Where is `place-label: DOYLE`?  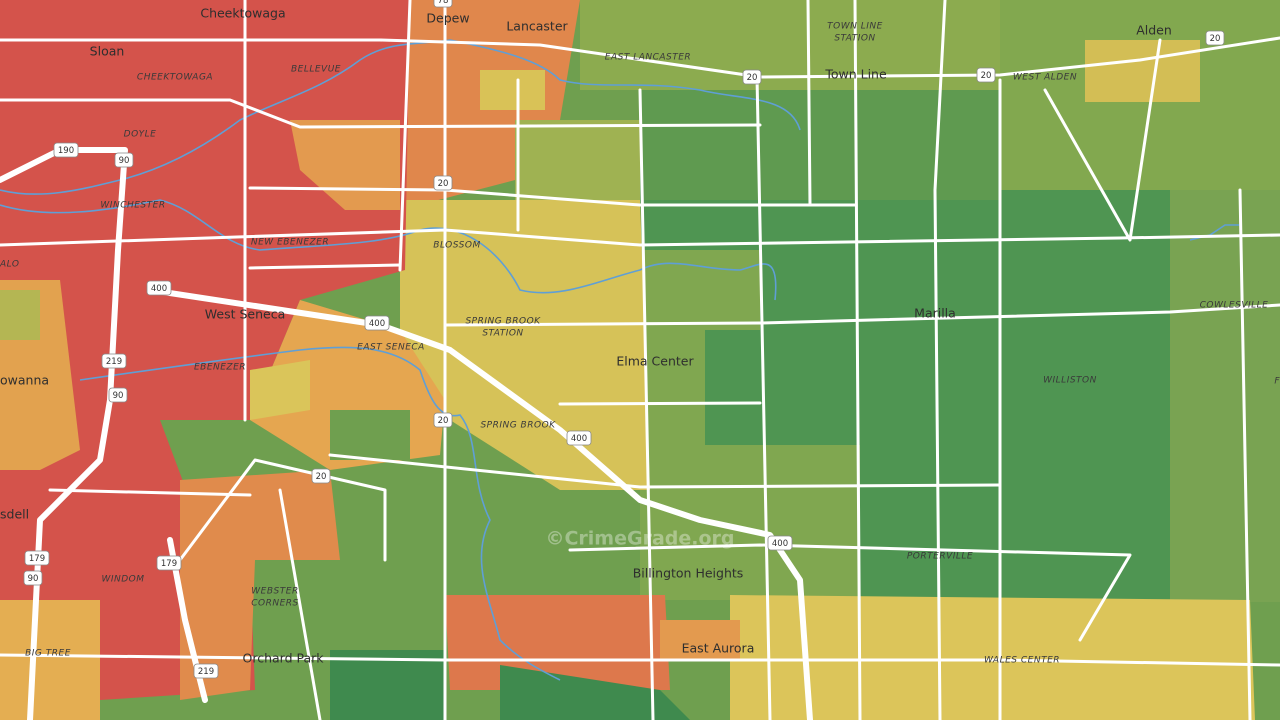 place-label: DOYLE is located at coordinates (140, 135).